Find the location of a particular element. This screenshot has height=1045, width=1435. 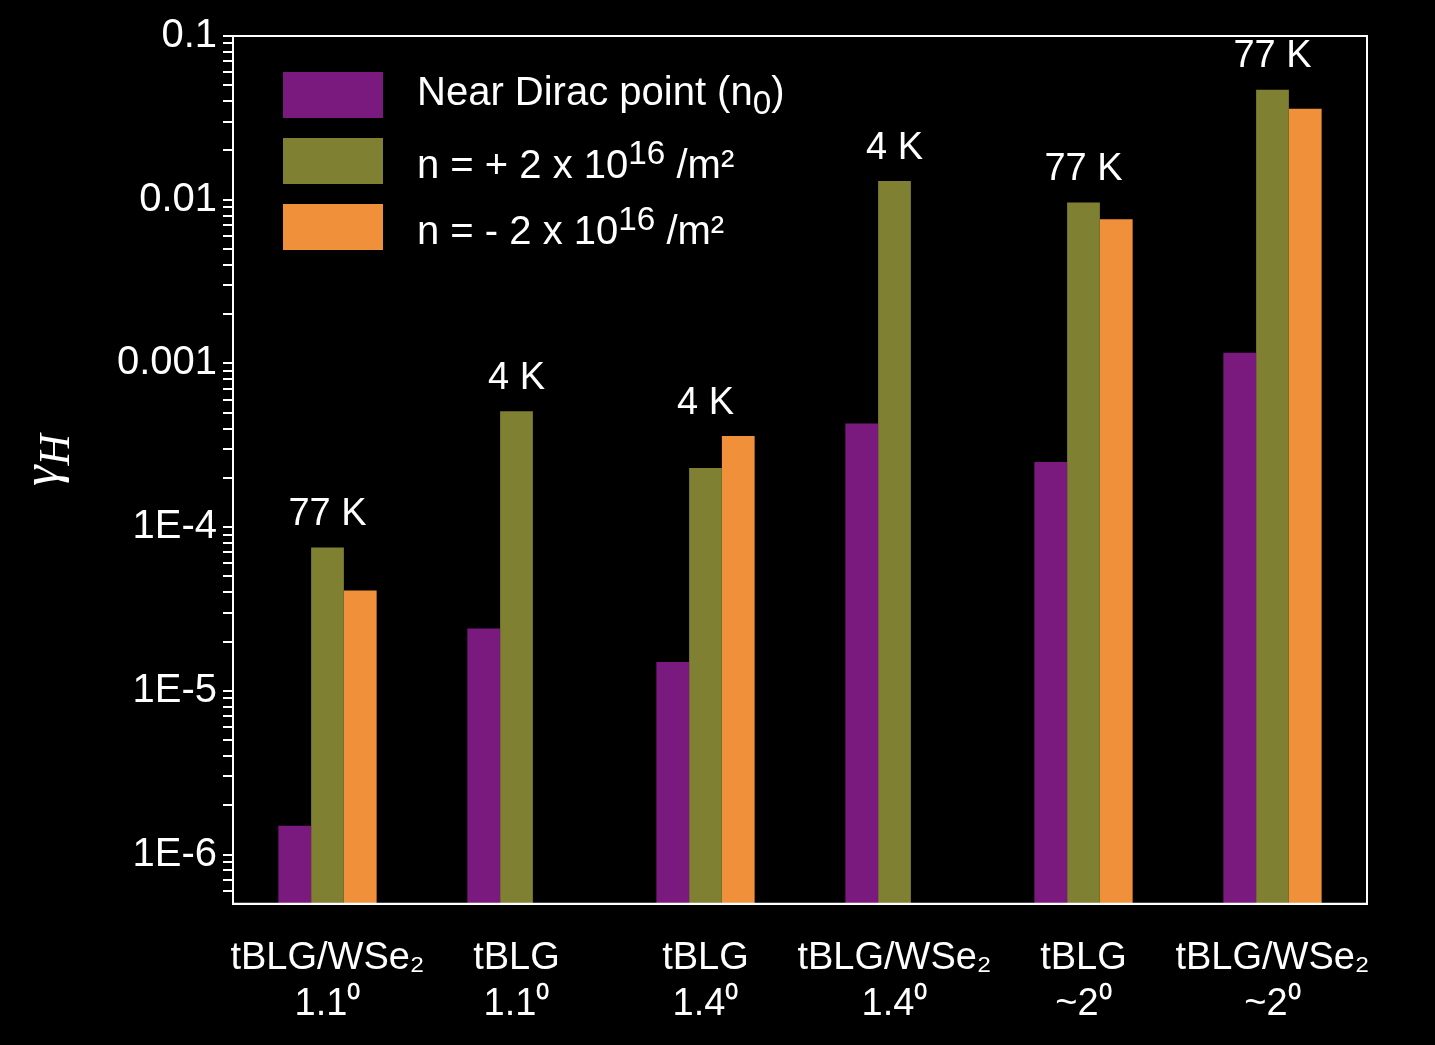

y-tick-label: 1E-5 is located at coordinates (174, 687).